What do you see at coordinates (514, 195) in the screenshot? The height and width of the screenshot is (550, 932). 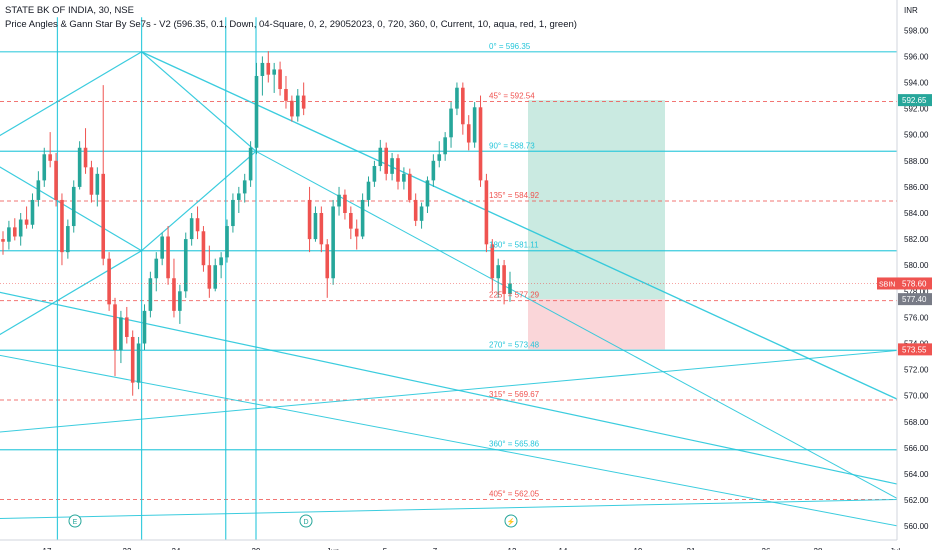 I see `gann-level-label: 135° = 584.92` at bounding box center [514, 195].